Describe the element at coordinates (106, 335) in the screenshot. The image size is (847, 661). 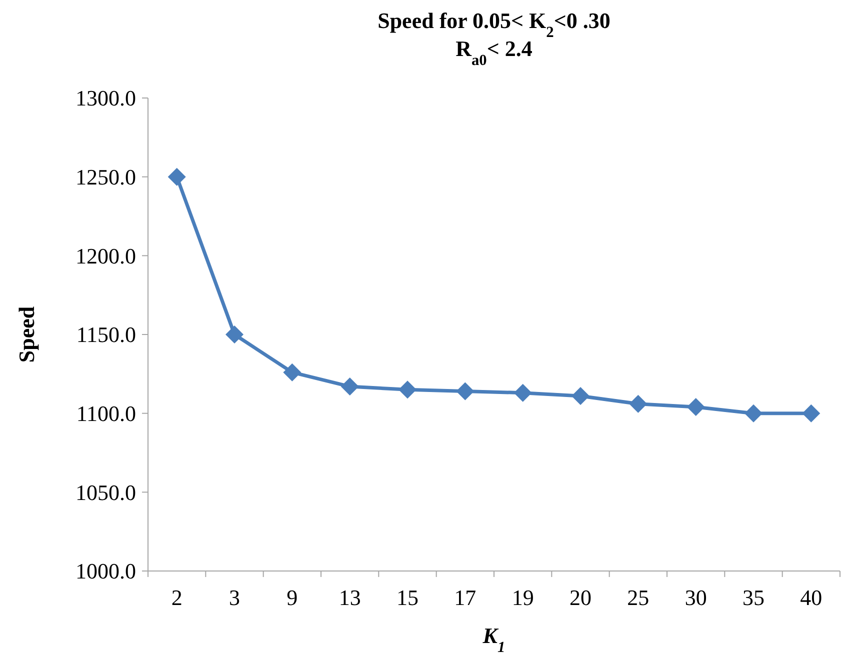
I see `y-tick-label: 1150.0` at that location.